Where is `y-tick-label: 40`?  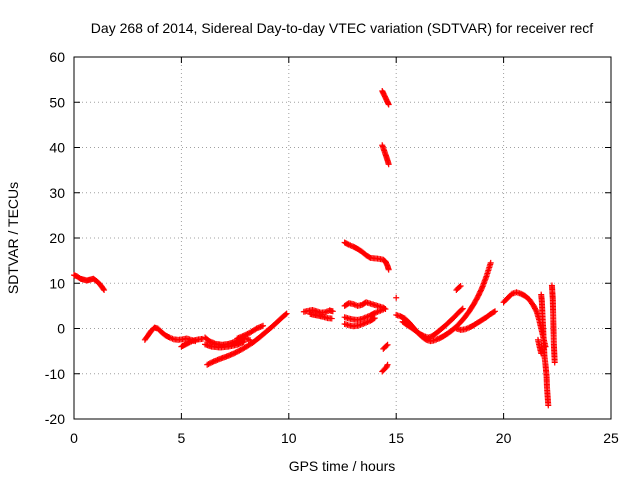 y-tick-label: 40 is located at coordinates (57, 148).